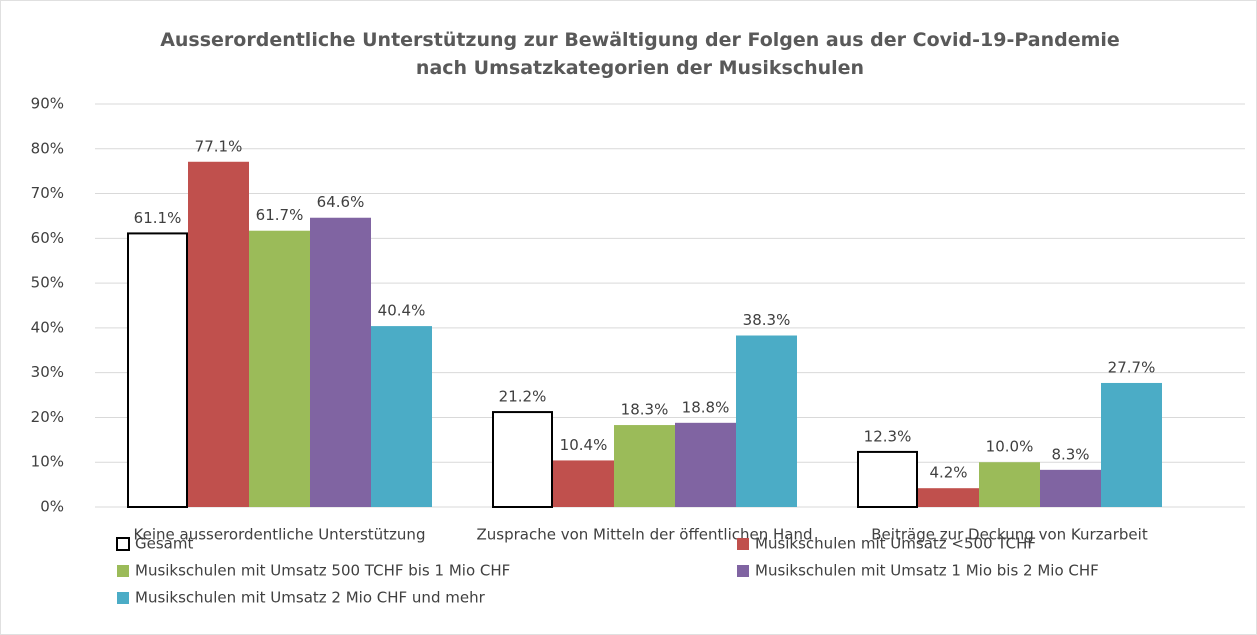 The width and height of the screenshot is (1257, 635). I want to click on x-tick-label: Keine ausserordentliche Unterstützung, so click(280, 535).